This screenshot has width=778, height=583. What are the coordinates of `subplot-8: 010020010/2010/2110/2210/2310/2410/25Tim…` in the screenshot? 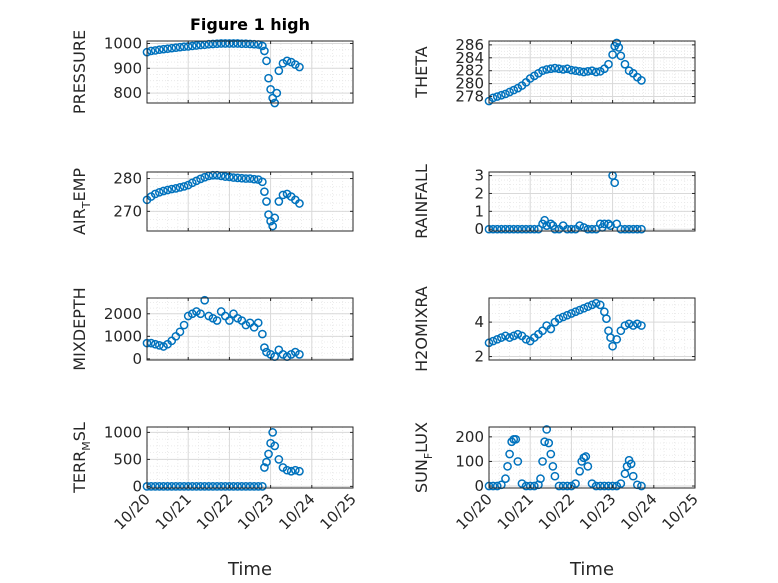 It's located at (557, 501).